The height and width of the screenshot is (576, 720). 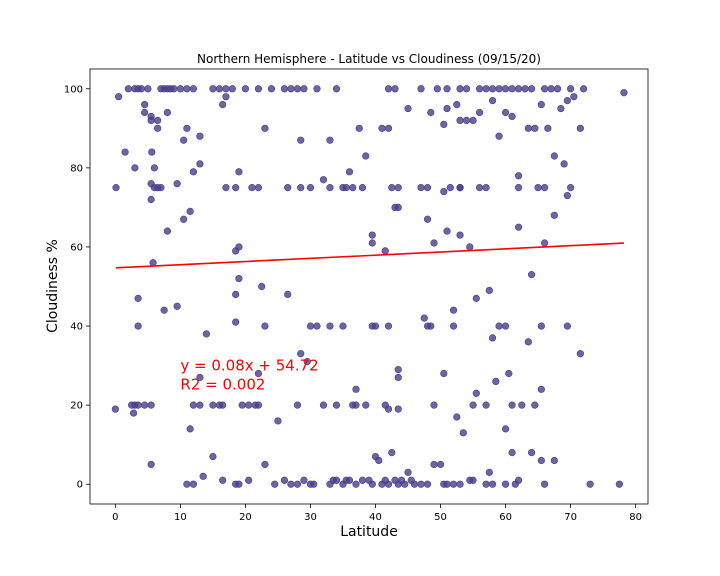 What do you see at coordinates (369, 255) in the screenshot?
I see `regression-line-group` at bounding box center [369, 255].